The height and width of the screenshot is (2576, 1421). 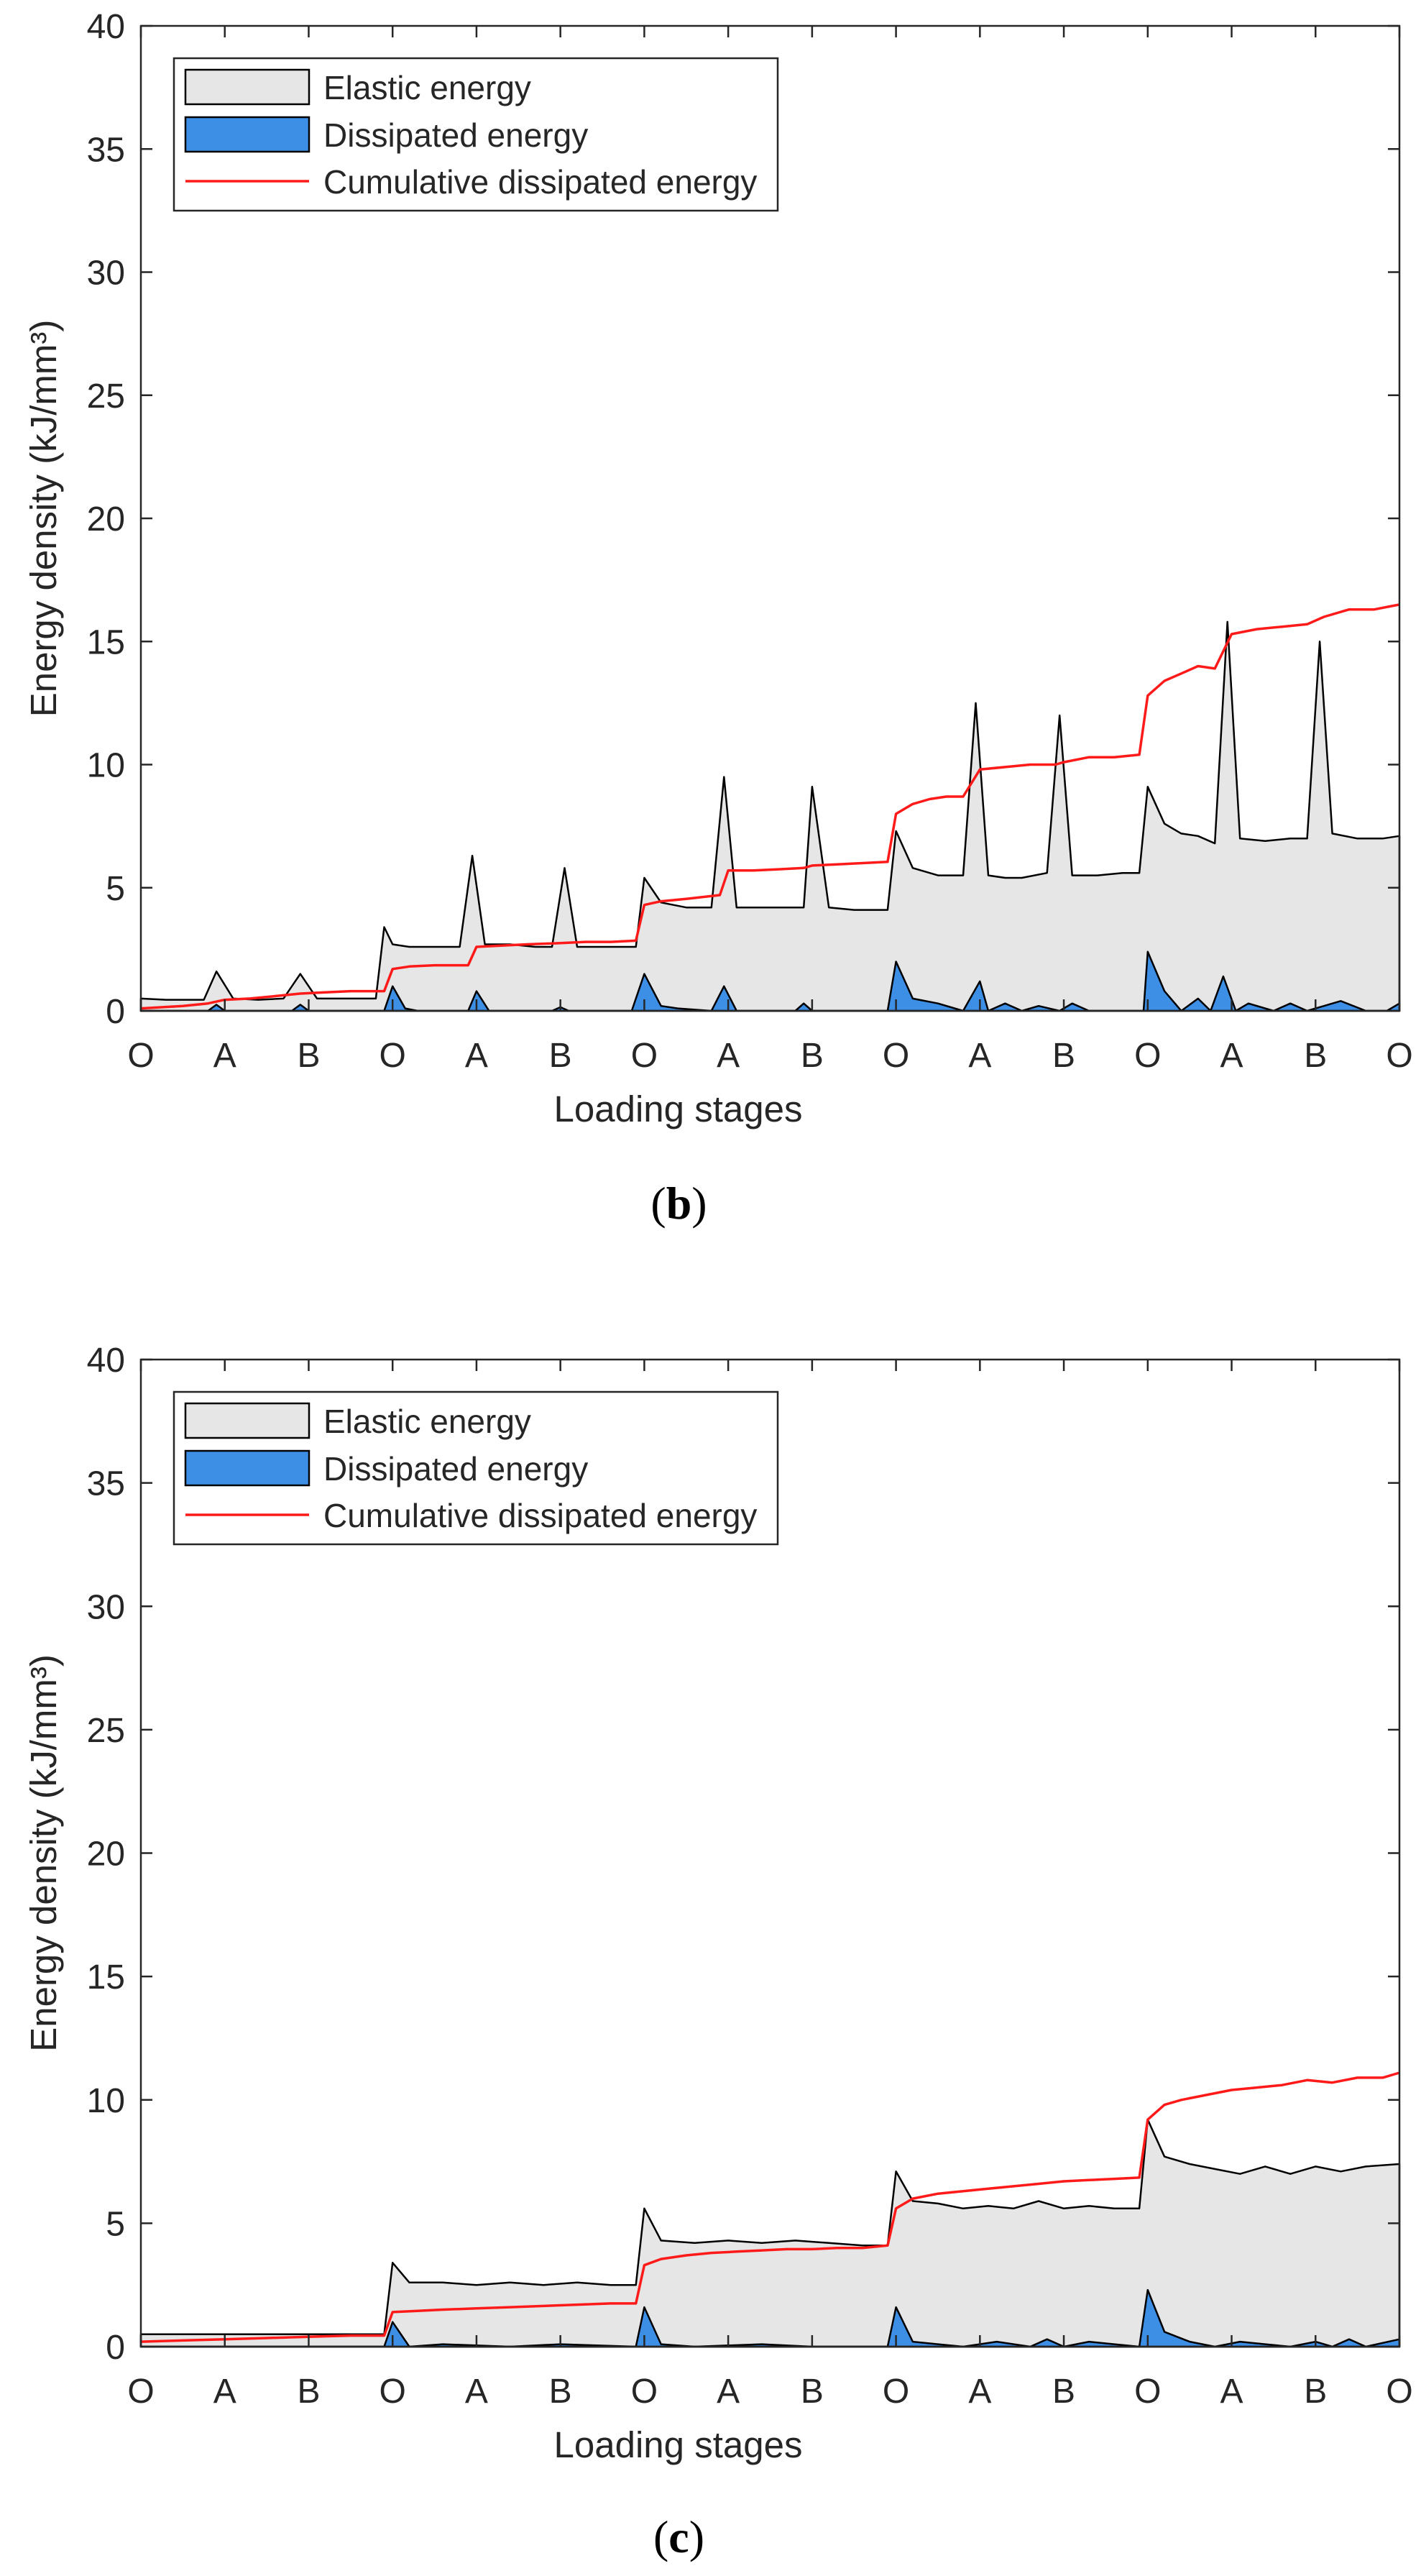 I want to click on panel-b-y-axis-label: Energy density (kJ/mm³), so click(x=44, y=519).